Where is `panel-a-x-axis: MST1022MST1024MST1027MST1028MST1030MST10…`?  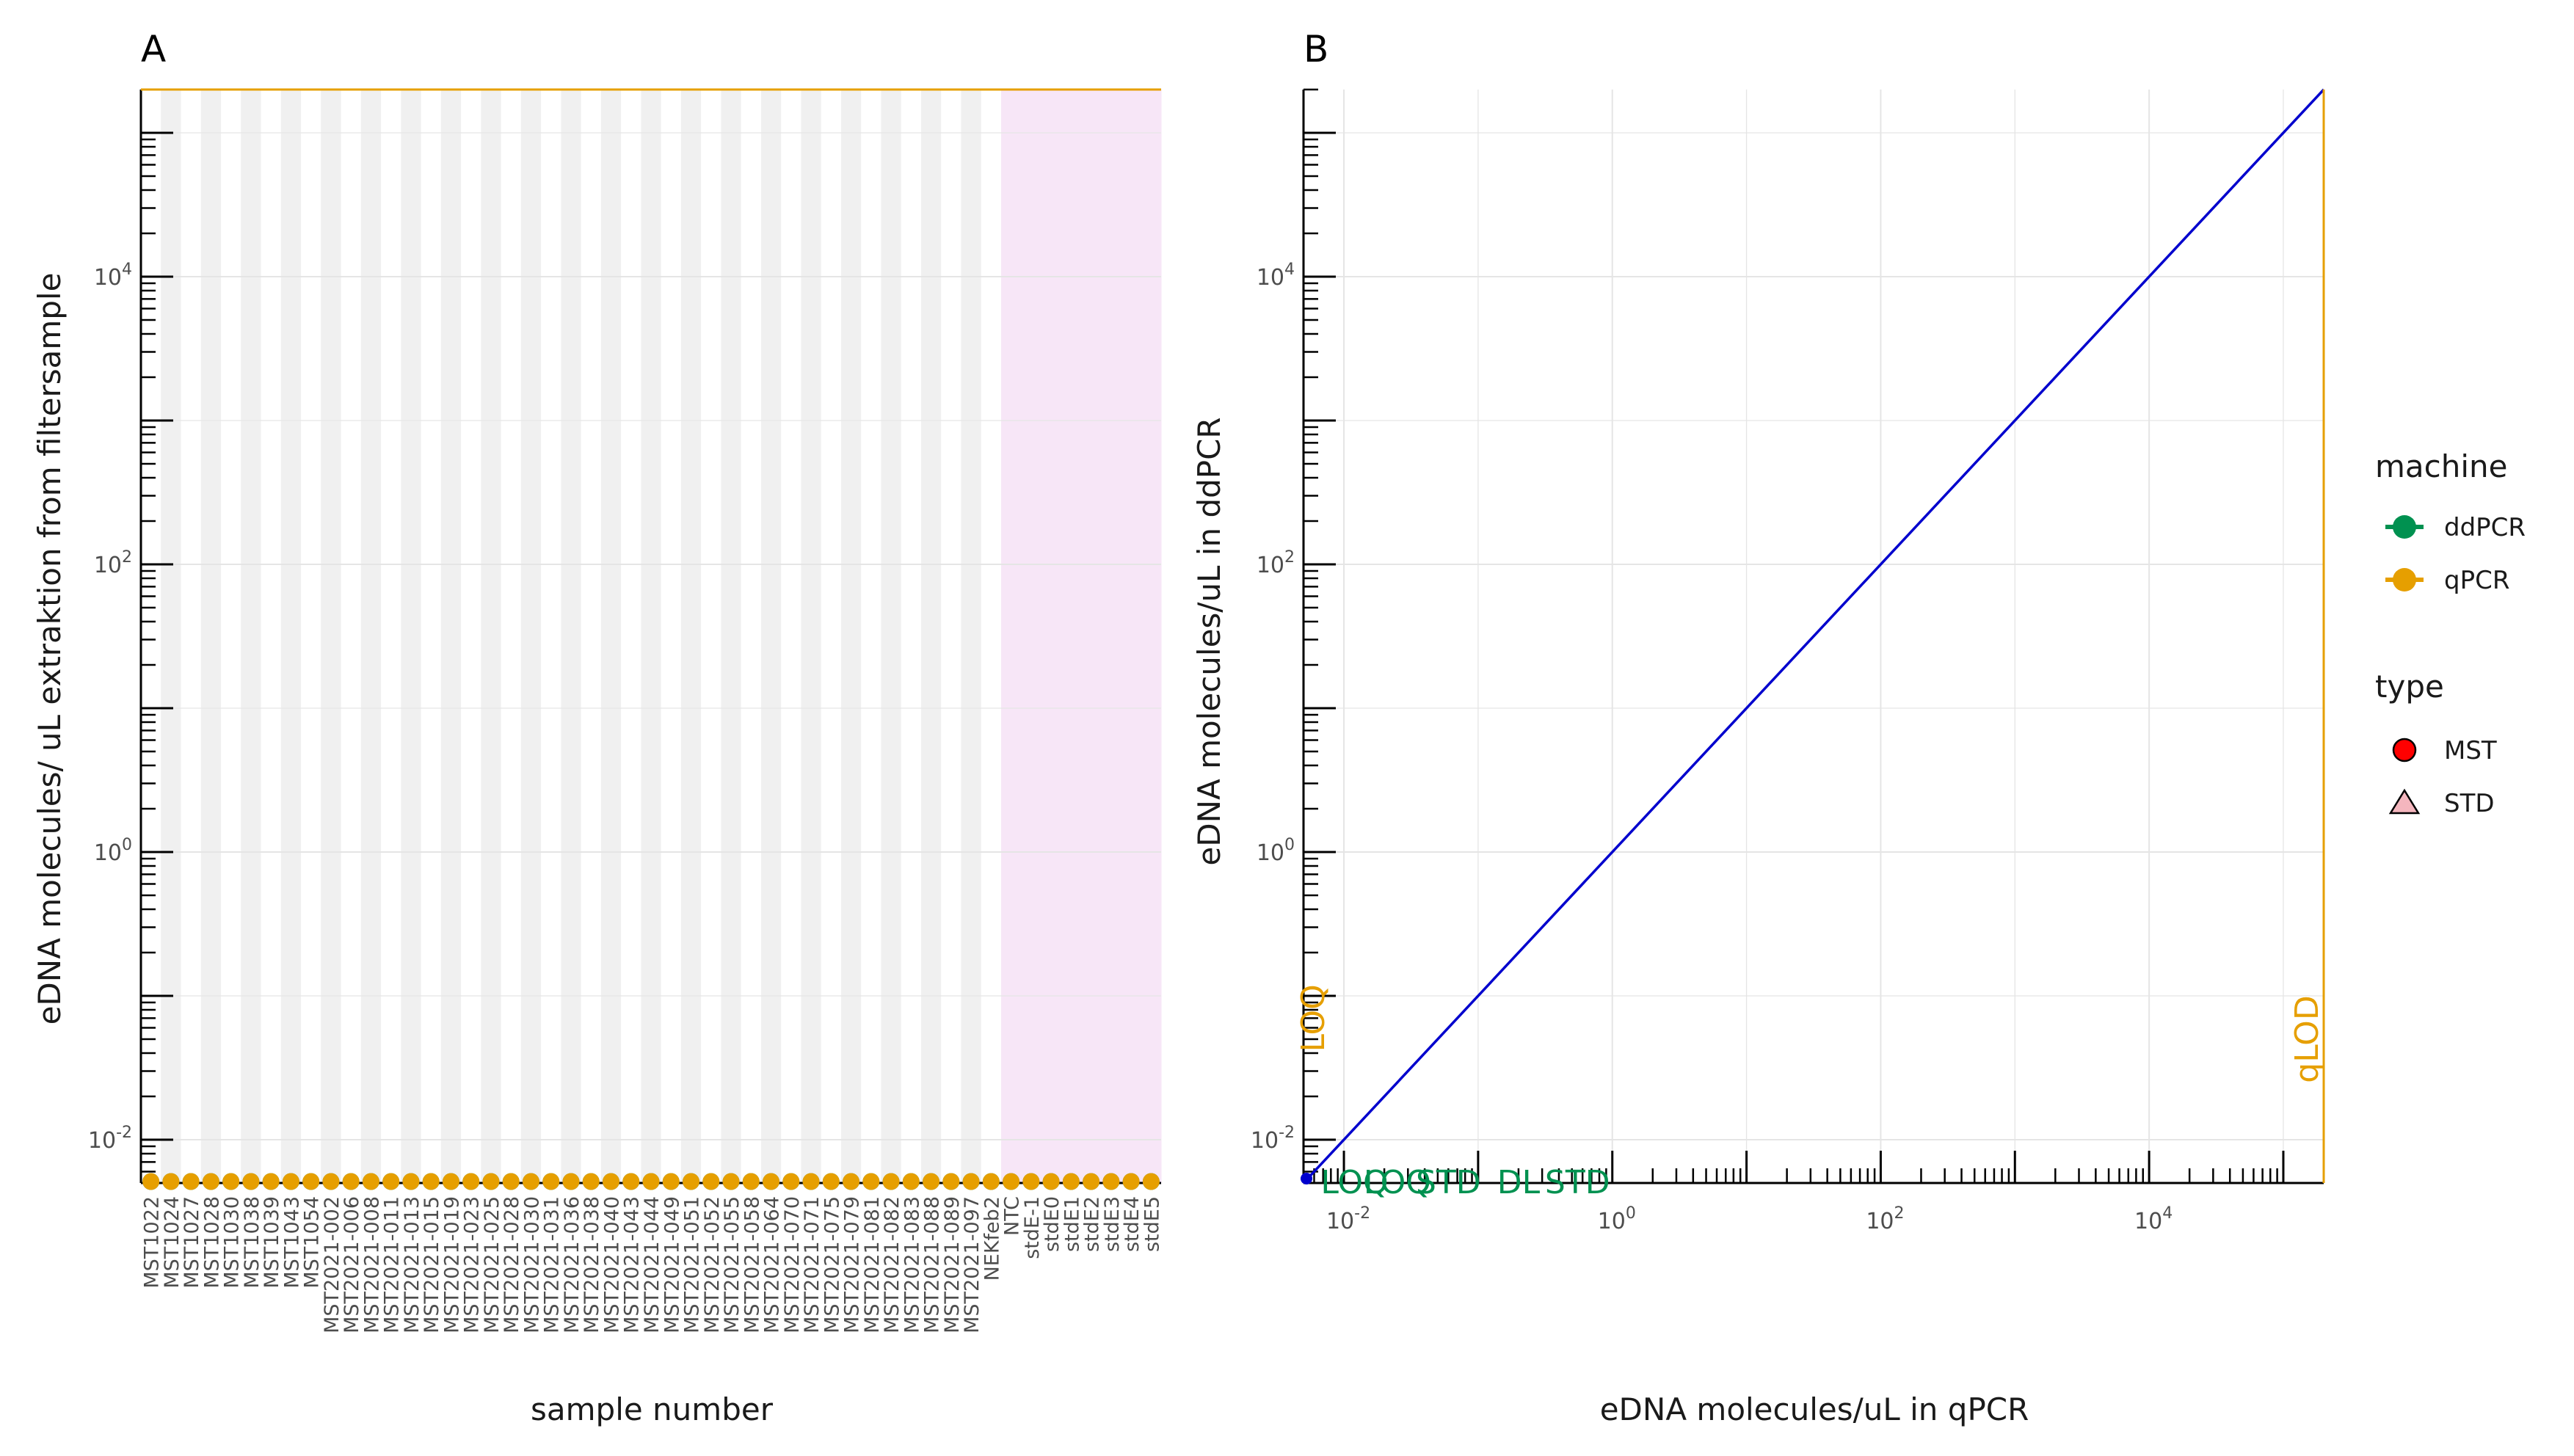
panel-a-x-axis: MST1022MST1024MST1027MST1028MST1030MST10… is located at coordinates (652, 1257).